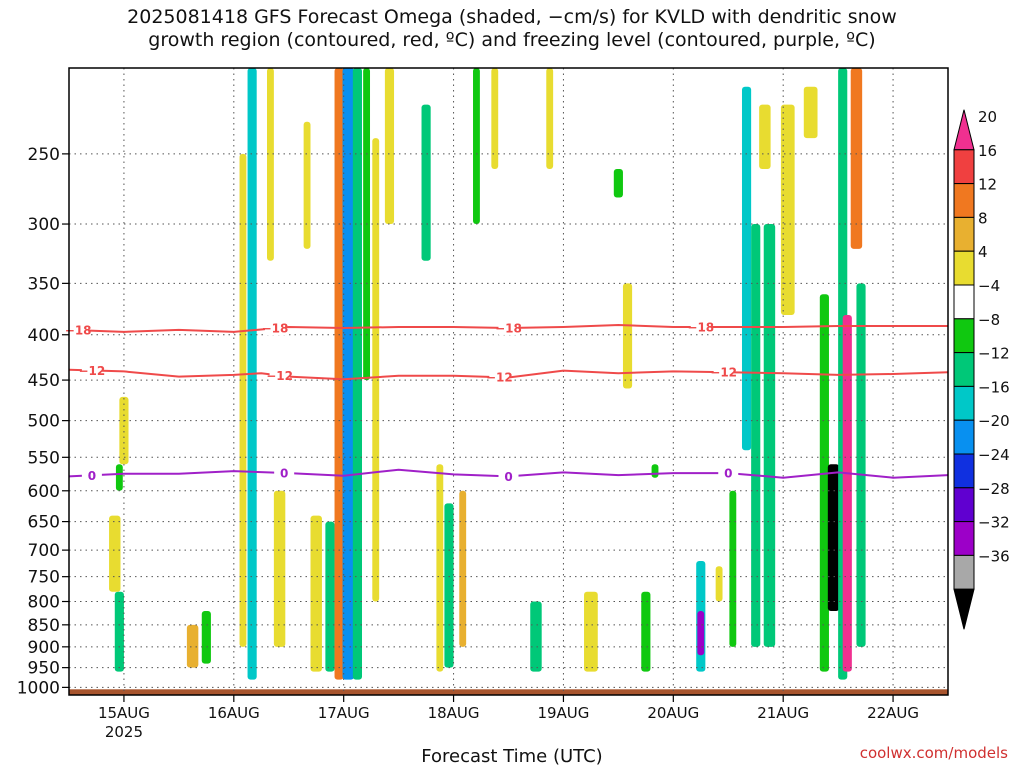 The image size is (1024, 768). I want to click on freezing-level-label-1: 0, so click(284, 473).